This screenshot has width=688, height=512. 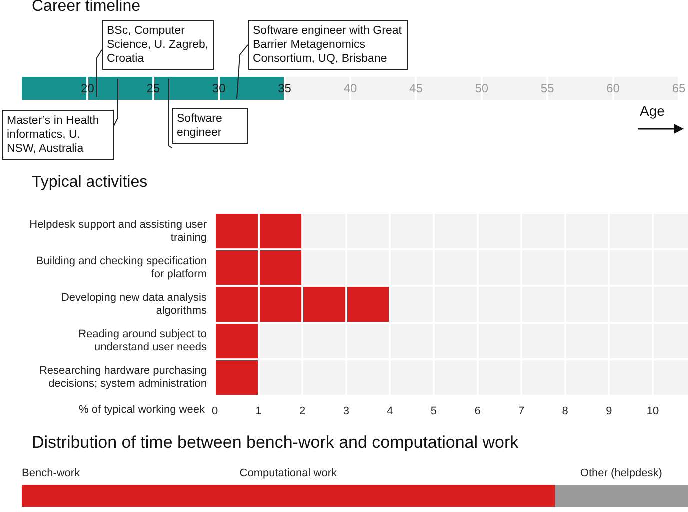 I want to click on x-axis-title: % of typical working week, so click(x=142, y=410).